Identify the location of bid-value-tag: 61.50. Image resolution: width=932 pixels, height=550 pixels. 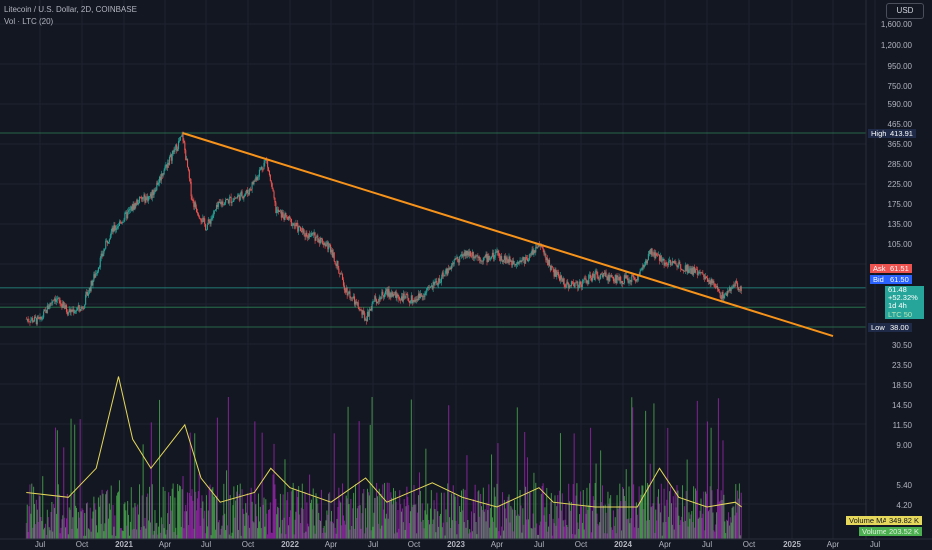
(899, 279).